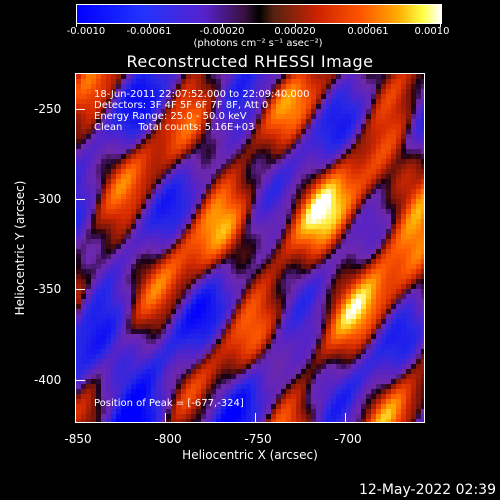  Describe the element at coordinates (168, 439) in the screenshot. I see `x-tick-label: -800` at that location.